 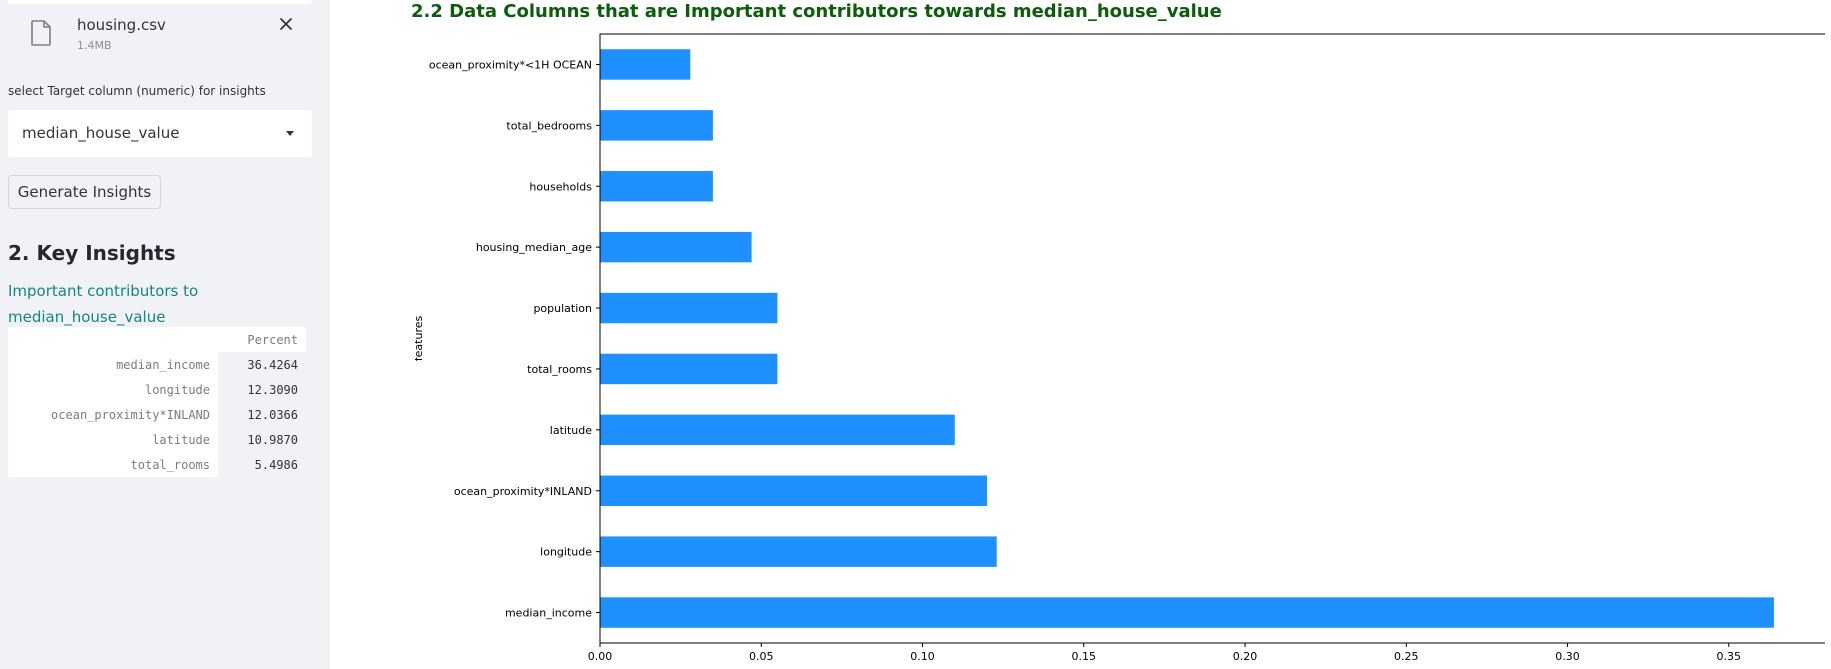 I want to click on target-column-select: median_house_value, so click(x=160, y=133).